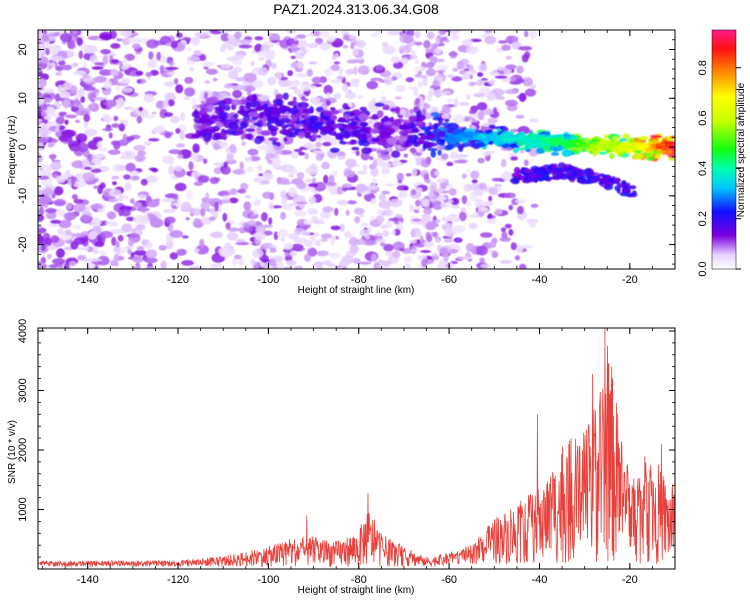 The height and width of the screenshot is (600, 750). I want to click on spectrogram-y-axis-label: Frequency (Hz), so click(12, 150).